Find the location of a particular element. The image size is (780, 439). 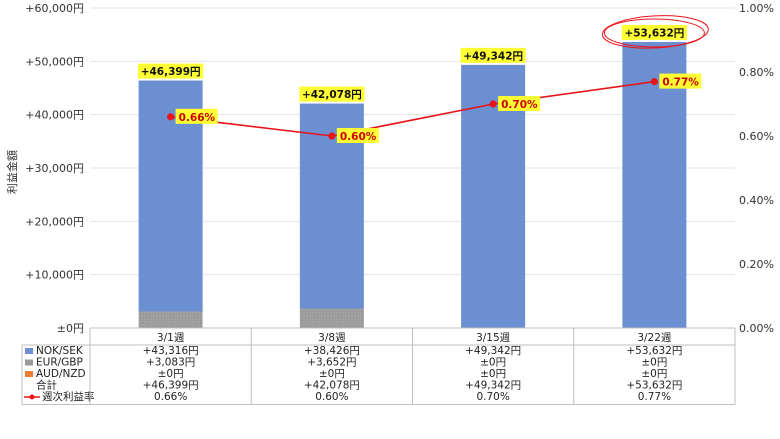

y2-tick-label: 0.20% is located at coordinates (756, 264).